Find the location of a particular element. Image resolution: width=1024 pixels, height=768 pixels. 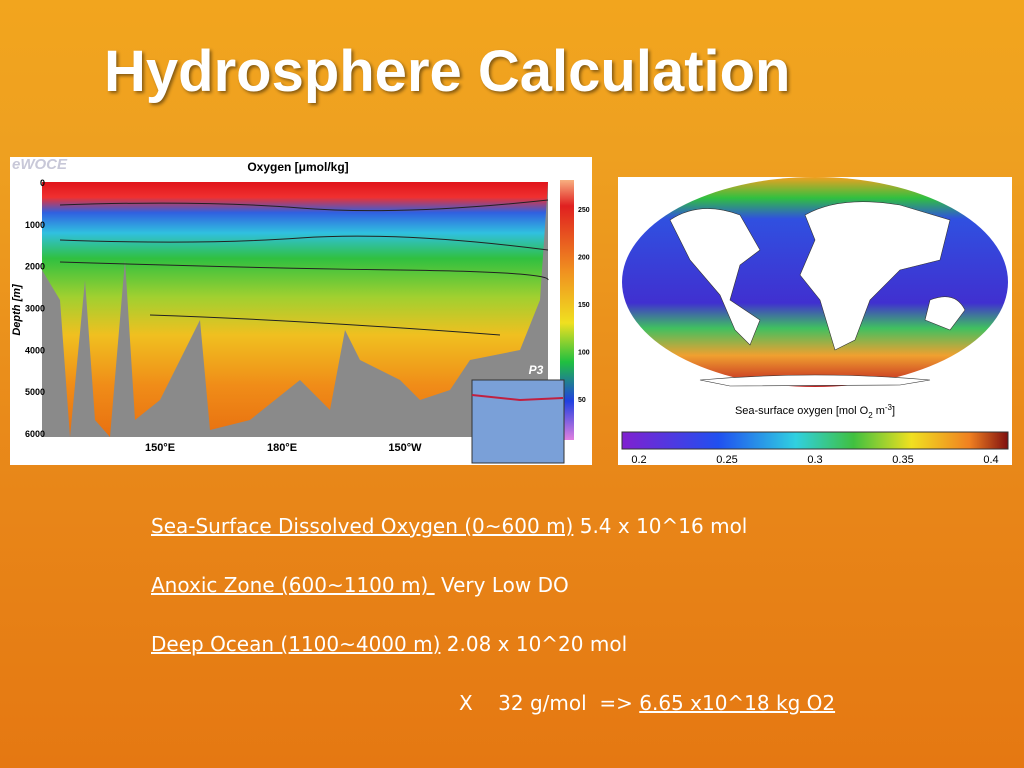

depth-tick-label: 1000 is located at coordinates (35, 225).